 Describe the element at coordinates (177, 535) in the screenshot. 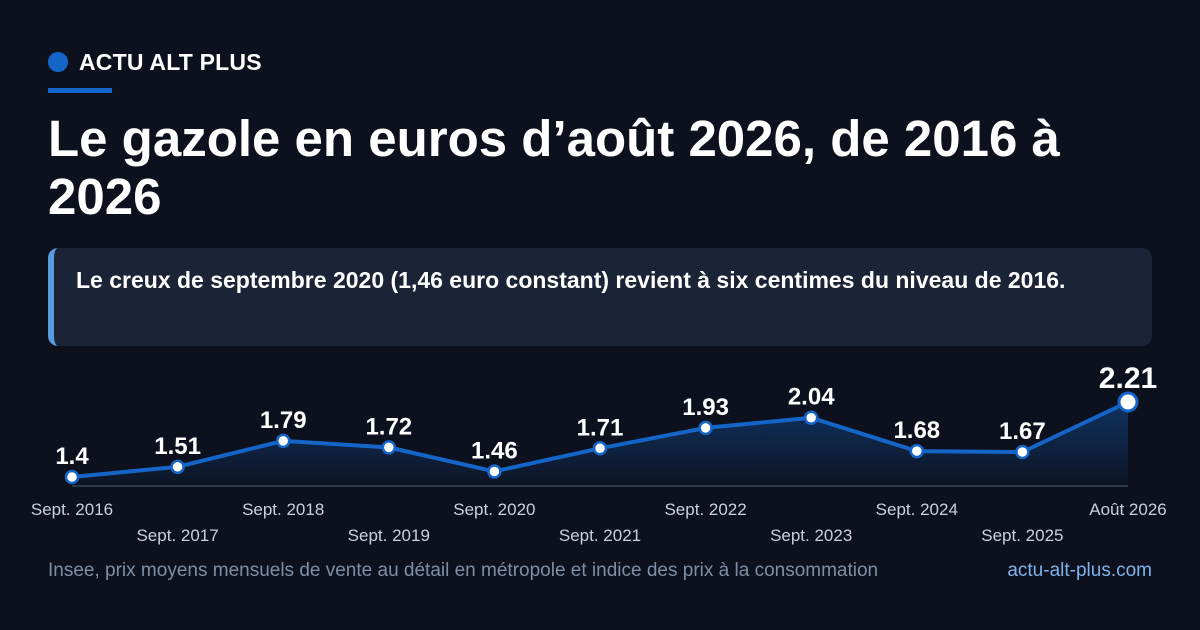

I see `tick-label: Sept. 2017` at that location.